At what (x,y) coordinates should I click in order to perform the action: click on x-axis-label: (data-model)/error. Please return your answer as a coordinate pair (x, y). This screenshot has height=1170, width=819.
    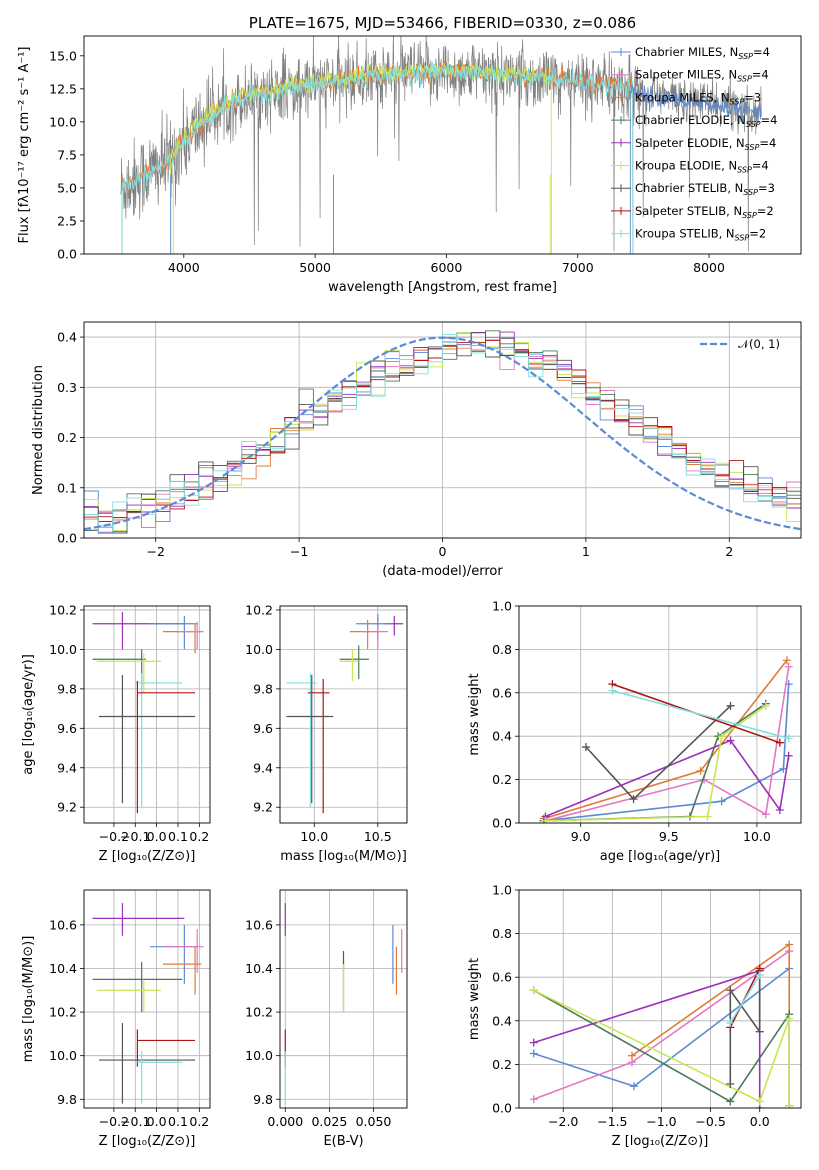
    Looking at the image, I should click on (442, 571).